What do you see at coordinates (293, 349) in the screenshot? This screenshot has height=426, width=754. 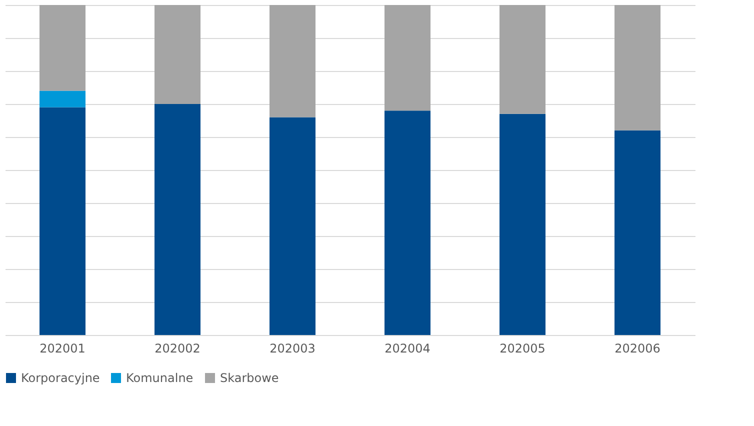 I see `x-tick-label: 202003` at bounding box center [293, 349].